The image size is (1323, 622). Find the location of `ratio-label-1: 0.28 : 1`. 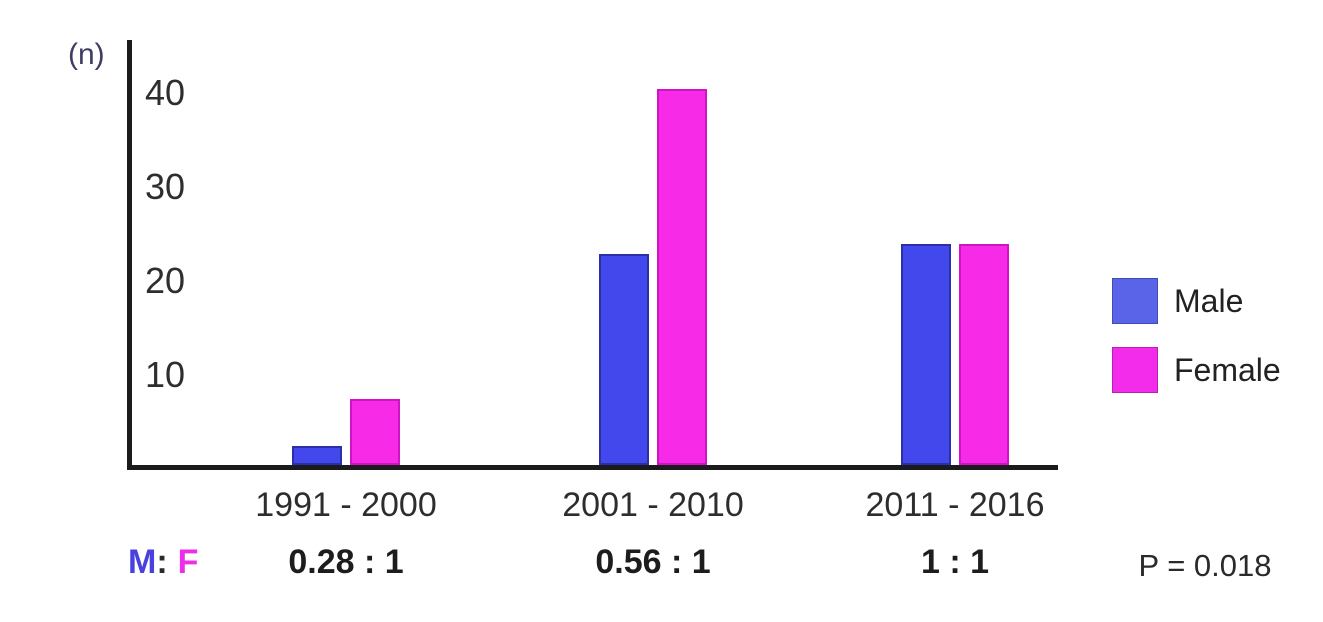

ratio-label-1: 0.28 : 1 is located at coordinates (346, 562).